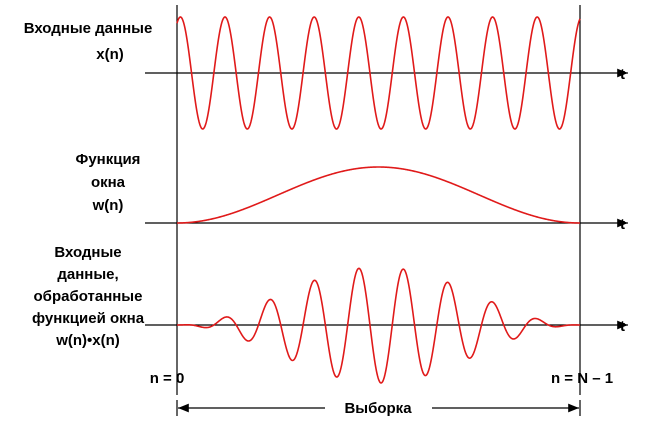 The image size is (659, 435). What do you see at coordinates (87, 340) in the screenshot?
I see `panel-label: w(n)•x(n)` at bounding box center [87, 340].